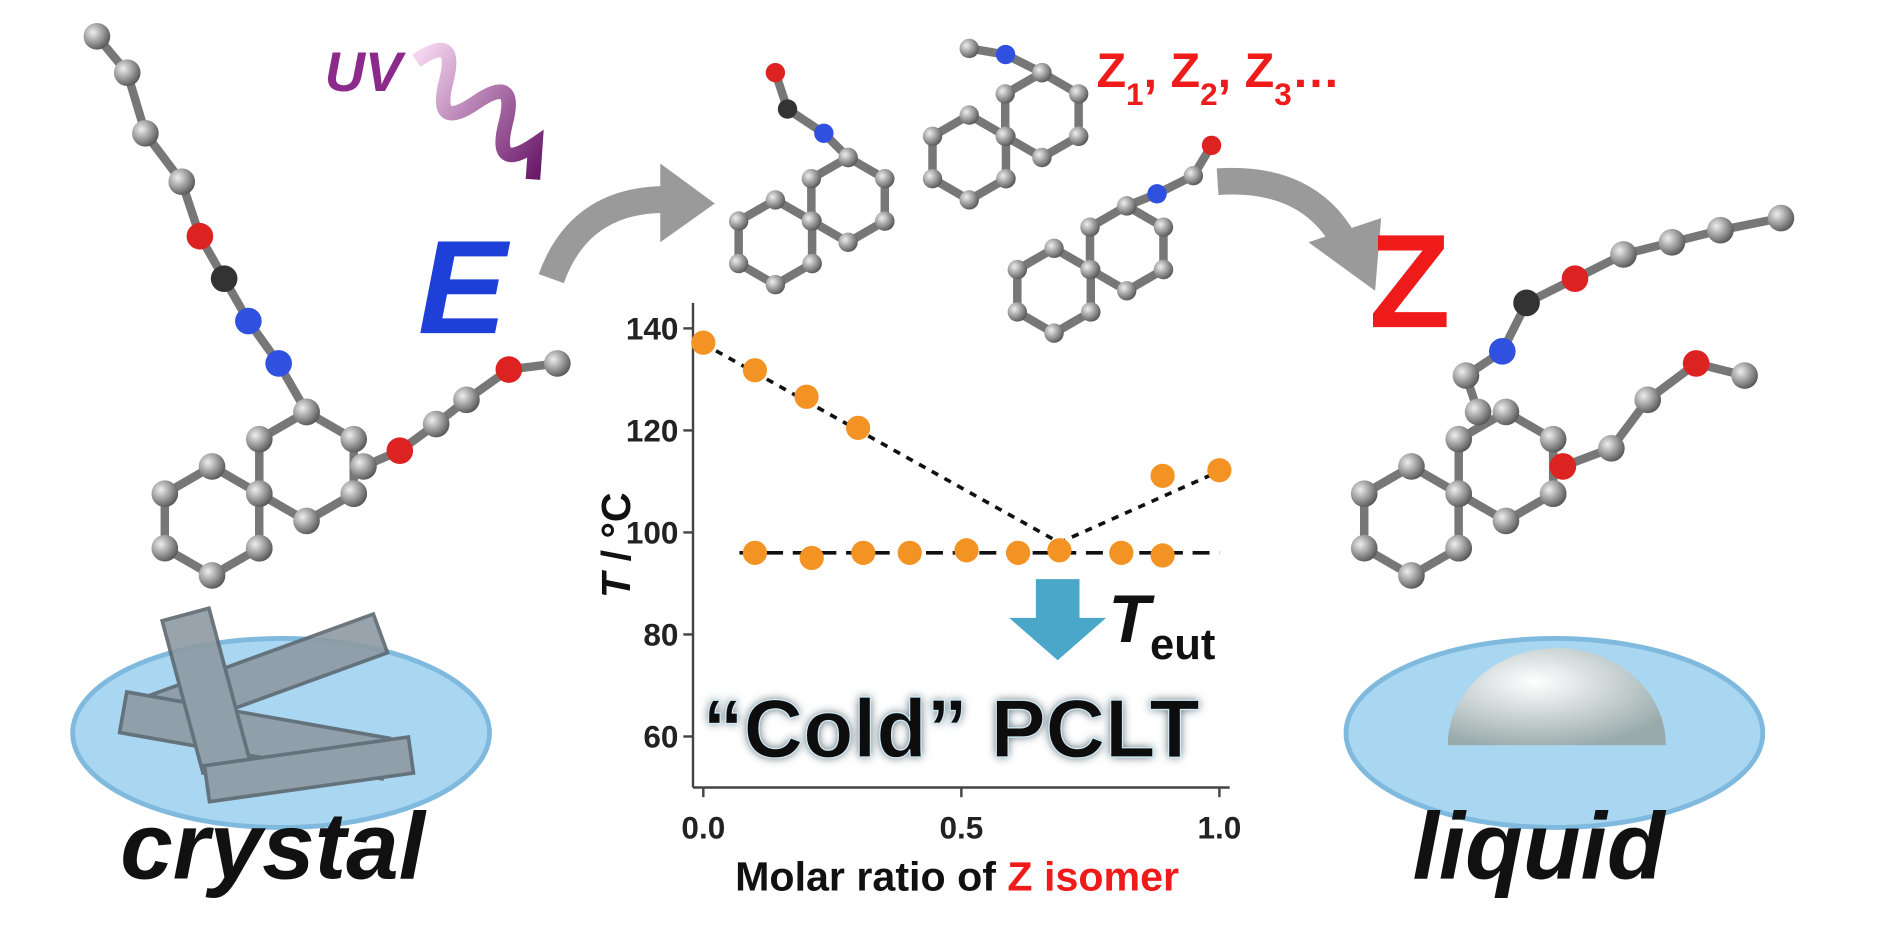 Image resolution: width=1890 pixels, height=945 pixels. I want to click on e-label: E, so click(464, 287).